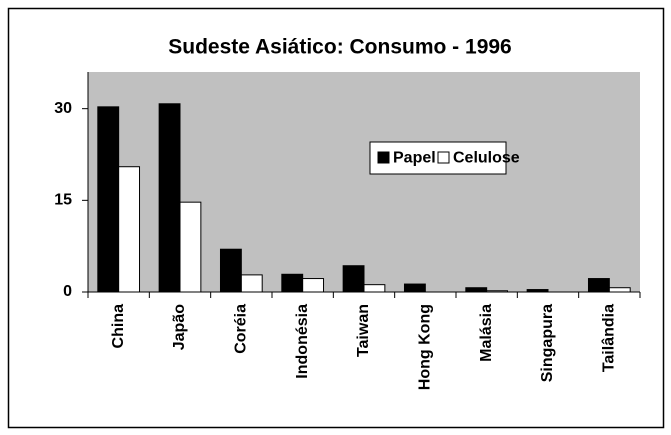  What do you see at coordinates (63, 200) in the screenshot?
I see `y-tick-label: 15` at bounding box center [63, 200].